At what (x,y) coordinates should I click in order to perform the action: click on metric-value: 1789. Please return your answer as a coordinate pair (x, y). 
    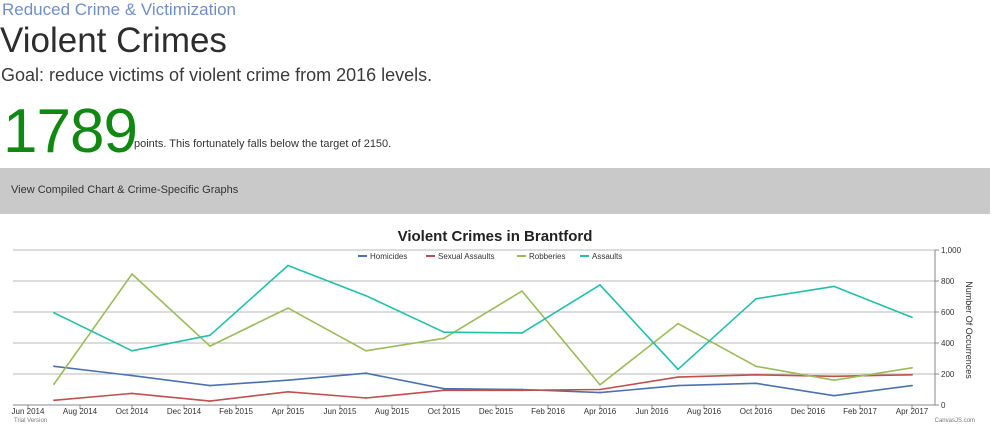
    Looking at the image, I should click on (70, 131).